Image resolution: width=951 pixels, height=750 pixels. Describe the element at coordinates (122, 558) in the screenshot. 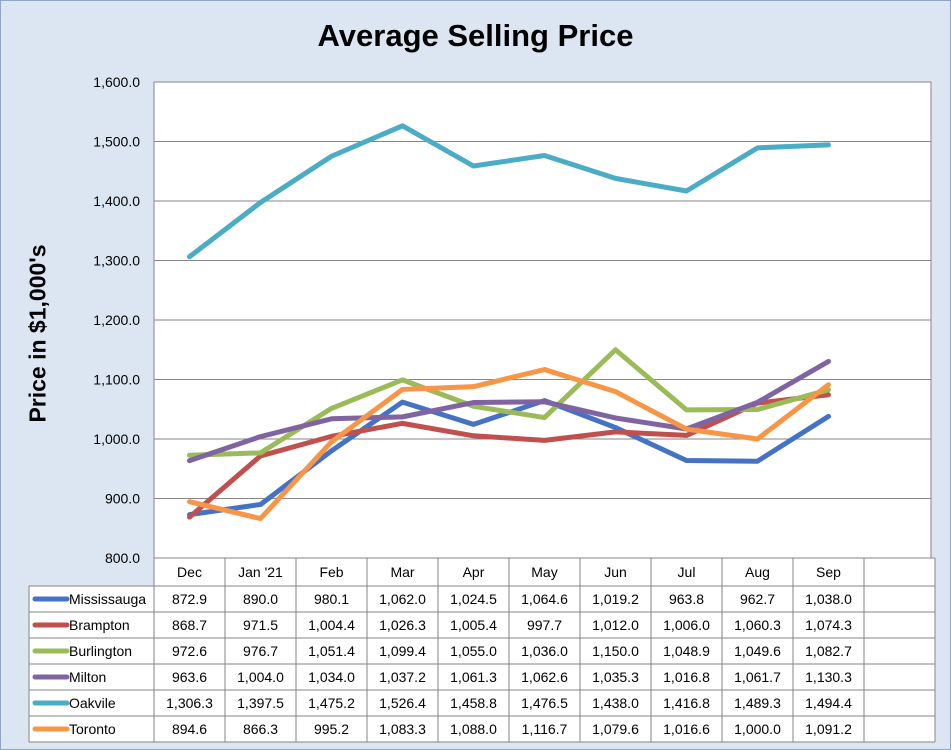

I see `y-tick-label: 800.0` at that location.